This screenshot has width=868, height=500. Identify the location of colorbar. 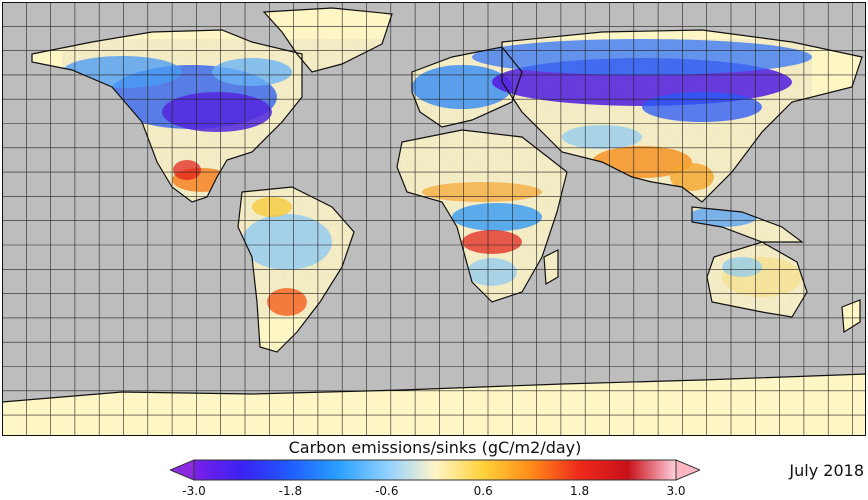
(435, 470).